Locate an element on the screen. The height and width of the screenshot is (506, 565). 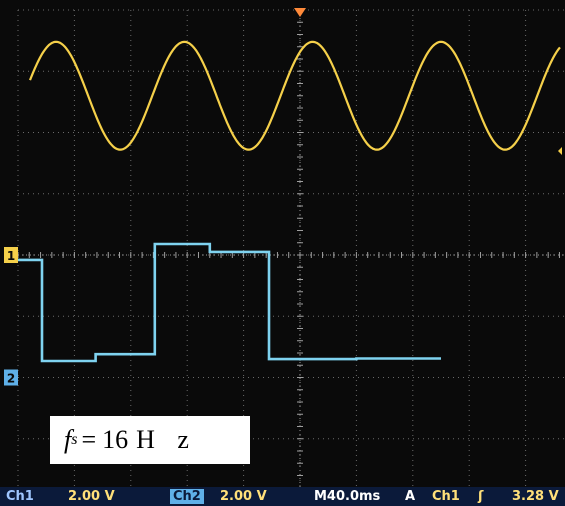
sampling-frequency-label: f s = 16 H z is located at coordinates (150, 440).